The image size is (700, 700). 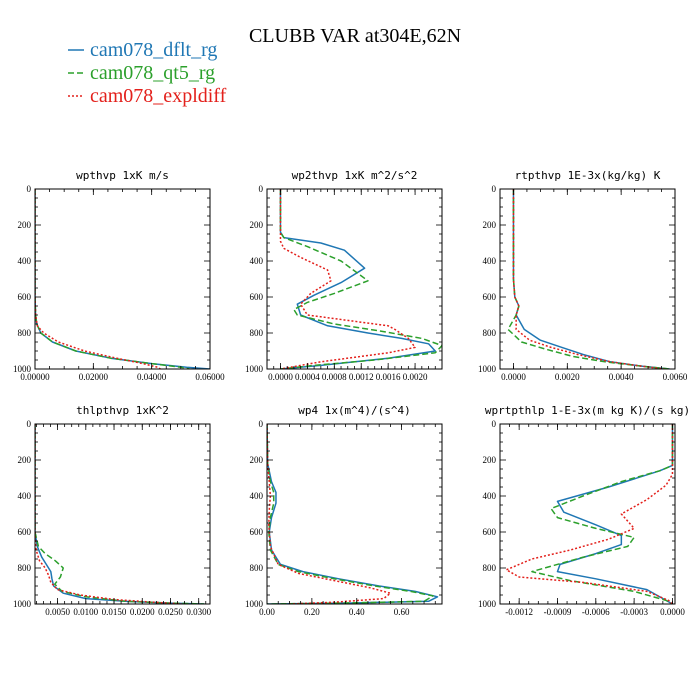 What do you see at coordinates (158, 96) in the screenshot?
I see `legend-label-2: cam078_expldiff` at bounding box center [158, 96].